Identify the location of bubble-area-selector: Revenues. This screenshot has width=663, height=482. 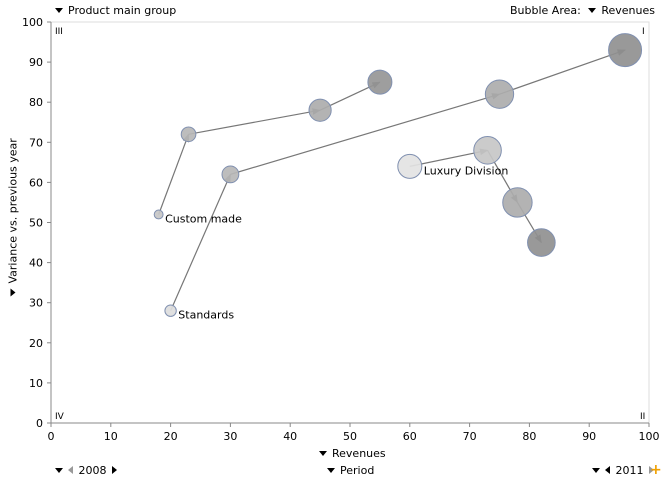
(621, 10).